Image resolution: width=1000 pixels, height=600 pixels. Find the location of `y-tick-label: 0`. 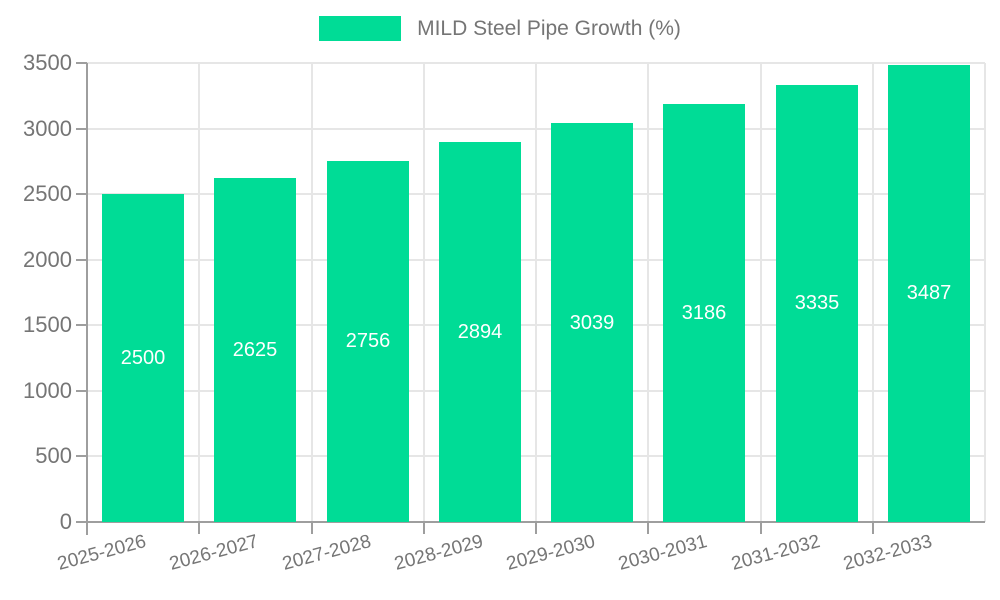

y-tick-label: 0 is located at coordinates (65, 521).